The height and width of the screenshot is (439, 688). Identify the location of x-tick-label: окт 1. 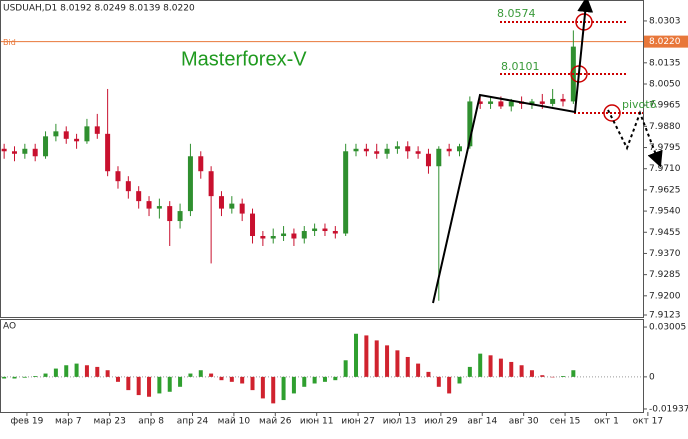
(606, 422).